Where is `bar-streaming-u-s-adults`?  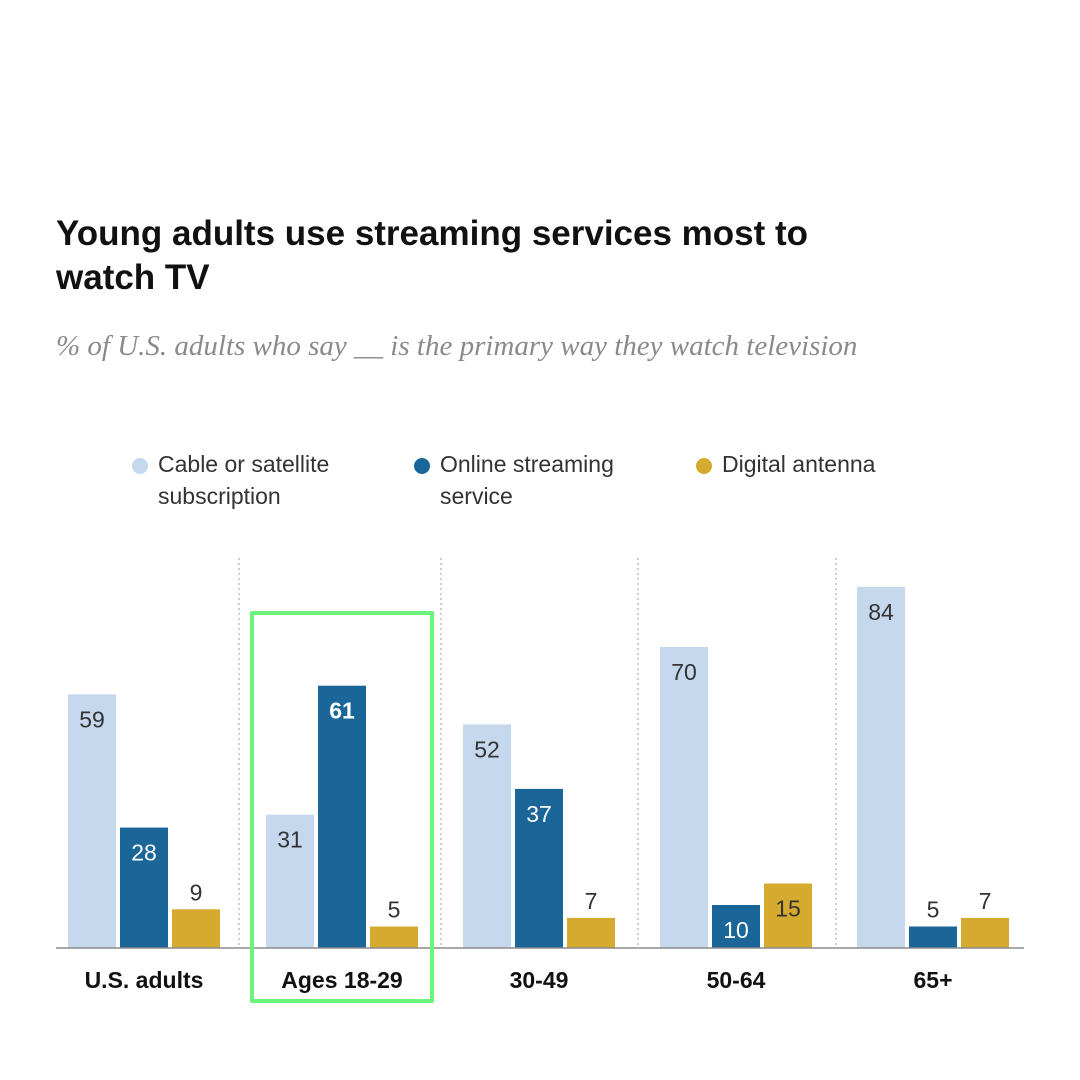 bar-streaming-u-s-adults is located at coordinates (144, 887).